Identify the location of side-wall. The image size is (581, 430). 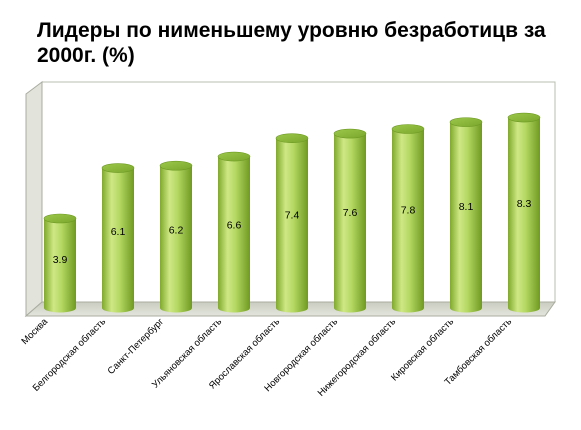
(34, 199).